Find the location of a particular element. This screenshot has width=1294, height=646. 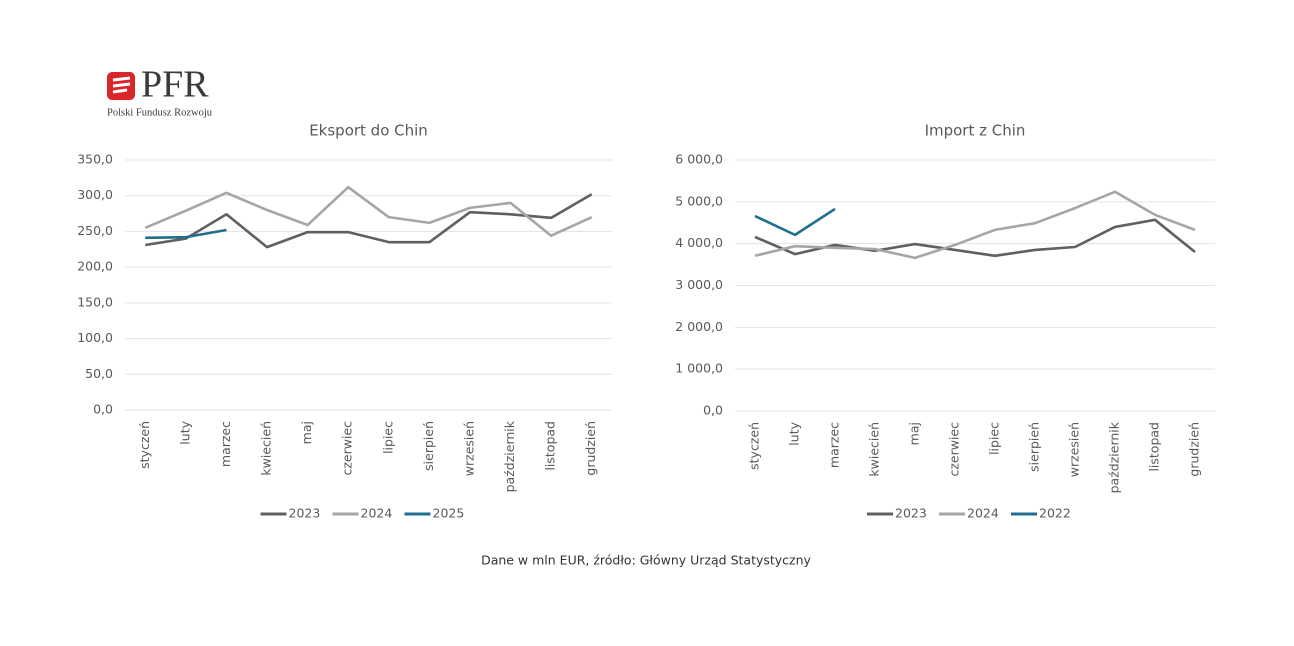

y-tick-label: 5 000,0 is located at coordinates (699, 200).